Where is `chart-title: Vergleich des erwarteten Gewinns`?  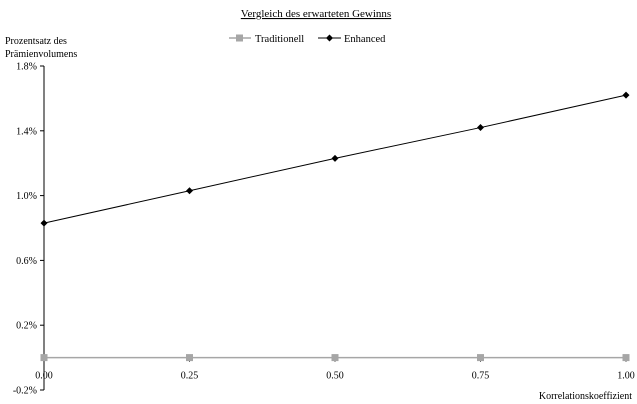 chart-title: Vergleich des erwarteten Gewinns is located at coordinates (316, 14).